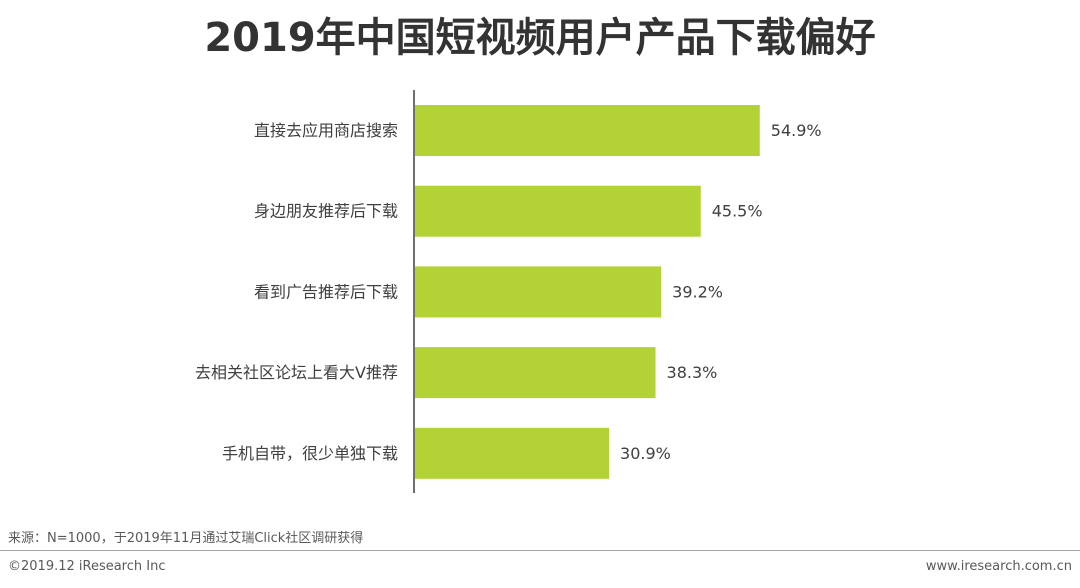 Image resolution: width=1080 pixels, height=588 pixels. Describe the element at coordinates (737, 211) in the screenshot. I see `value-label: 45.5%` at that location.